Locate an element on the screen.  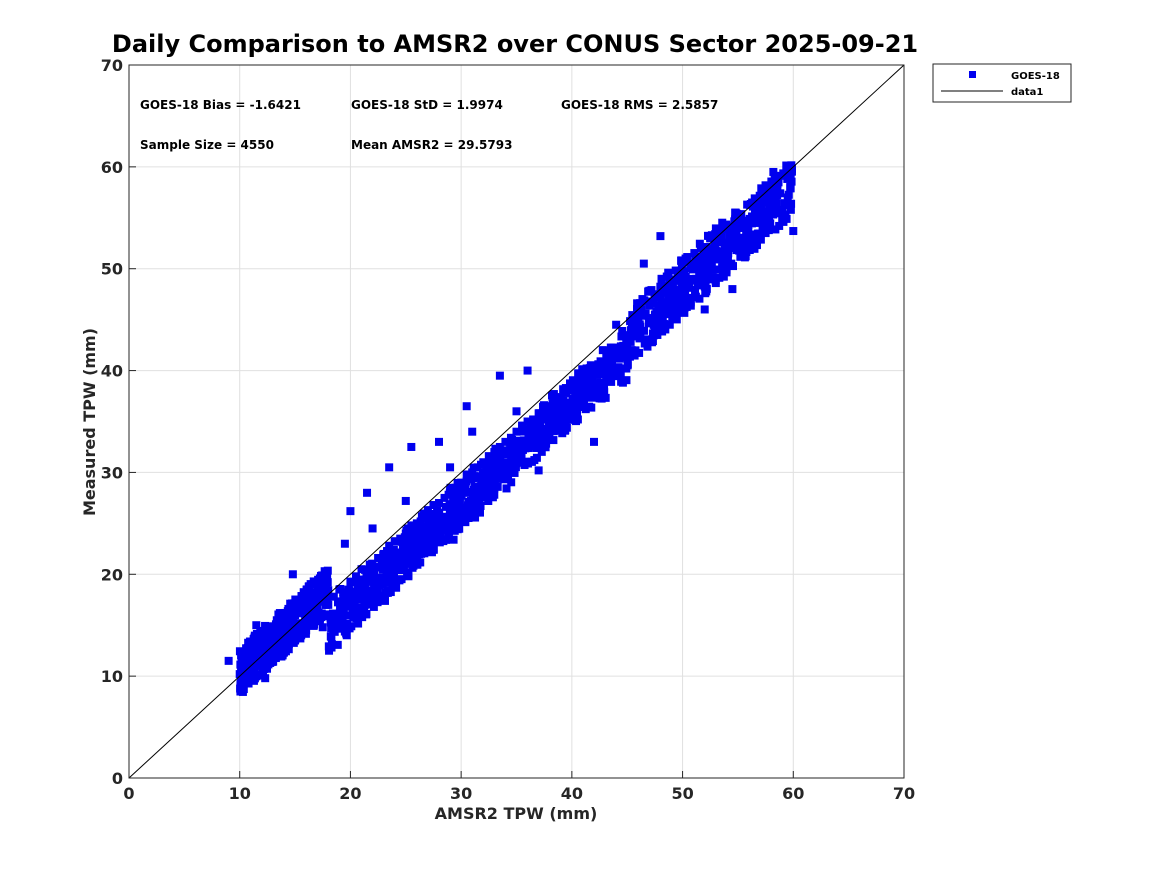
x-tick-label: 0 is located at coordinates (128, 793).